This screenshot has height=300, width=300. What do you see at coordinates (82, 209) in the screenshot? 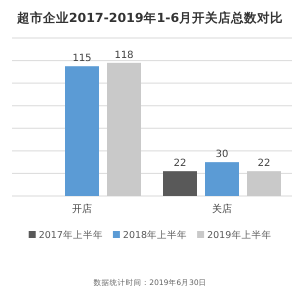
I see `x-tick-label: 开店` at bounding box center [82, 209].